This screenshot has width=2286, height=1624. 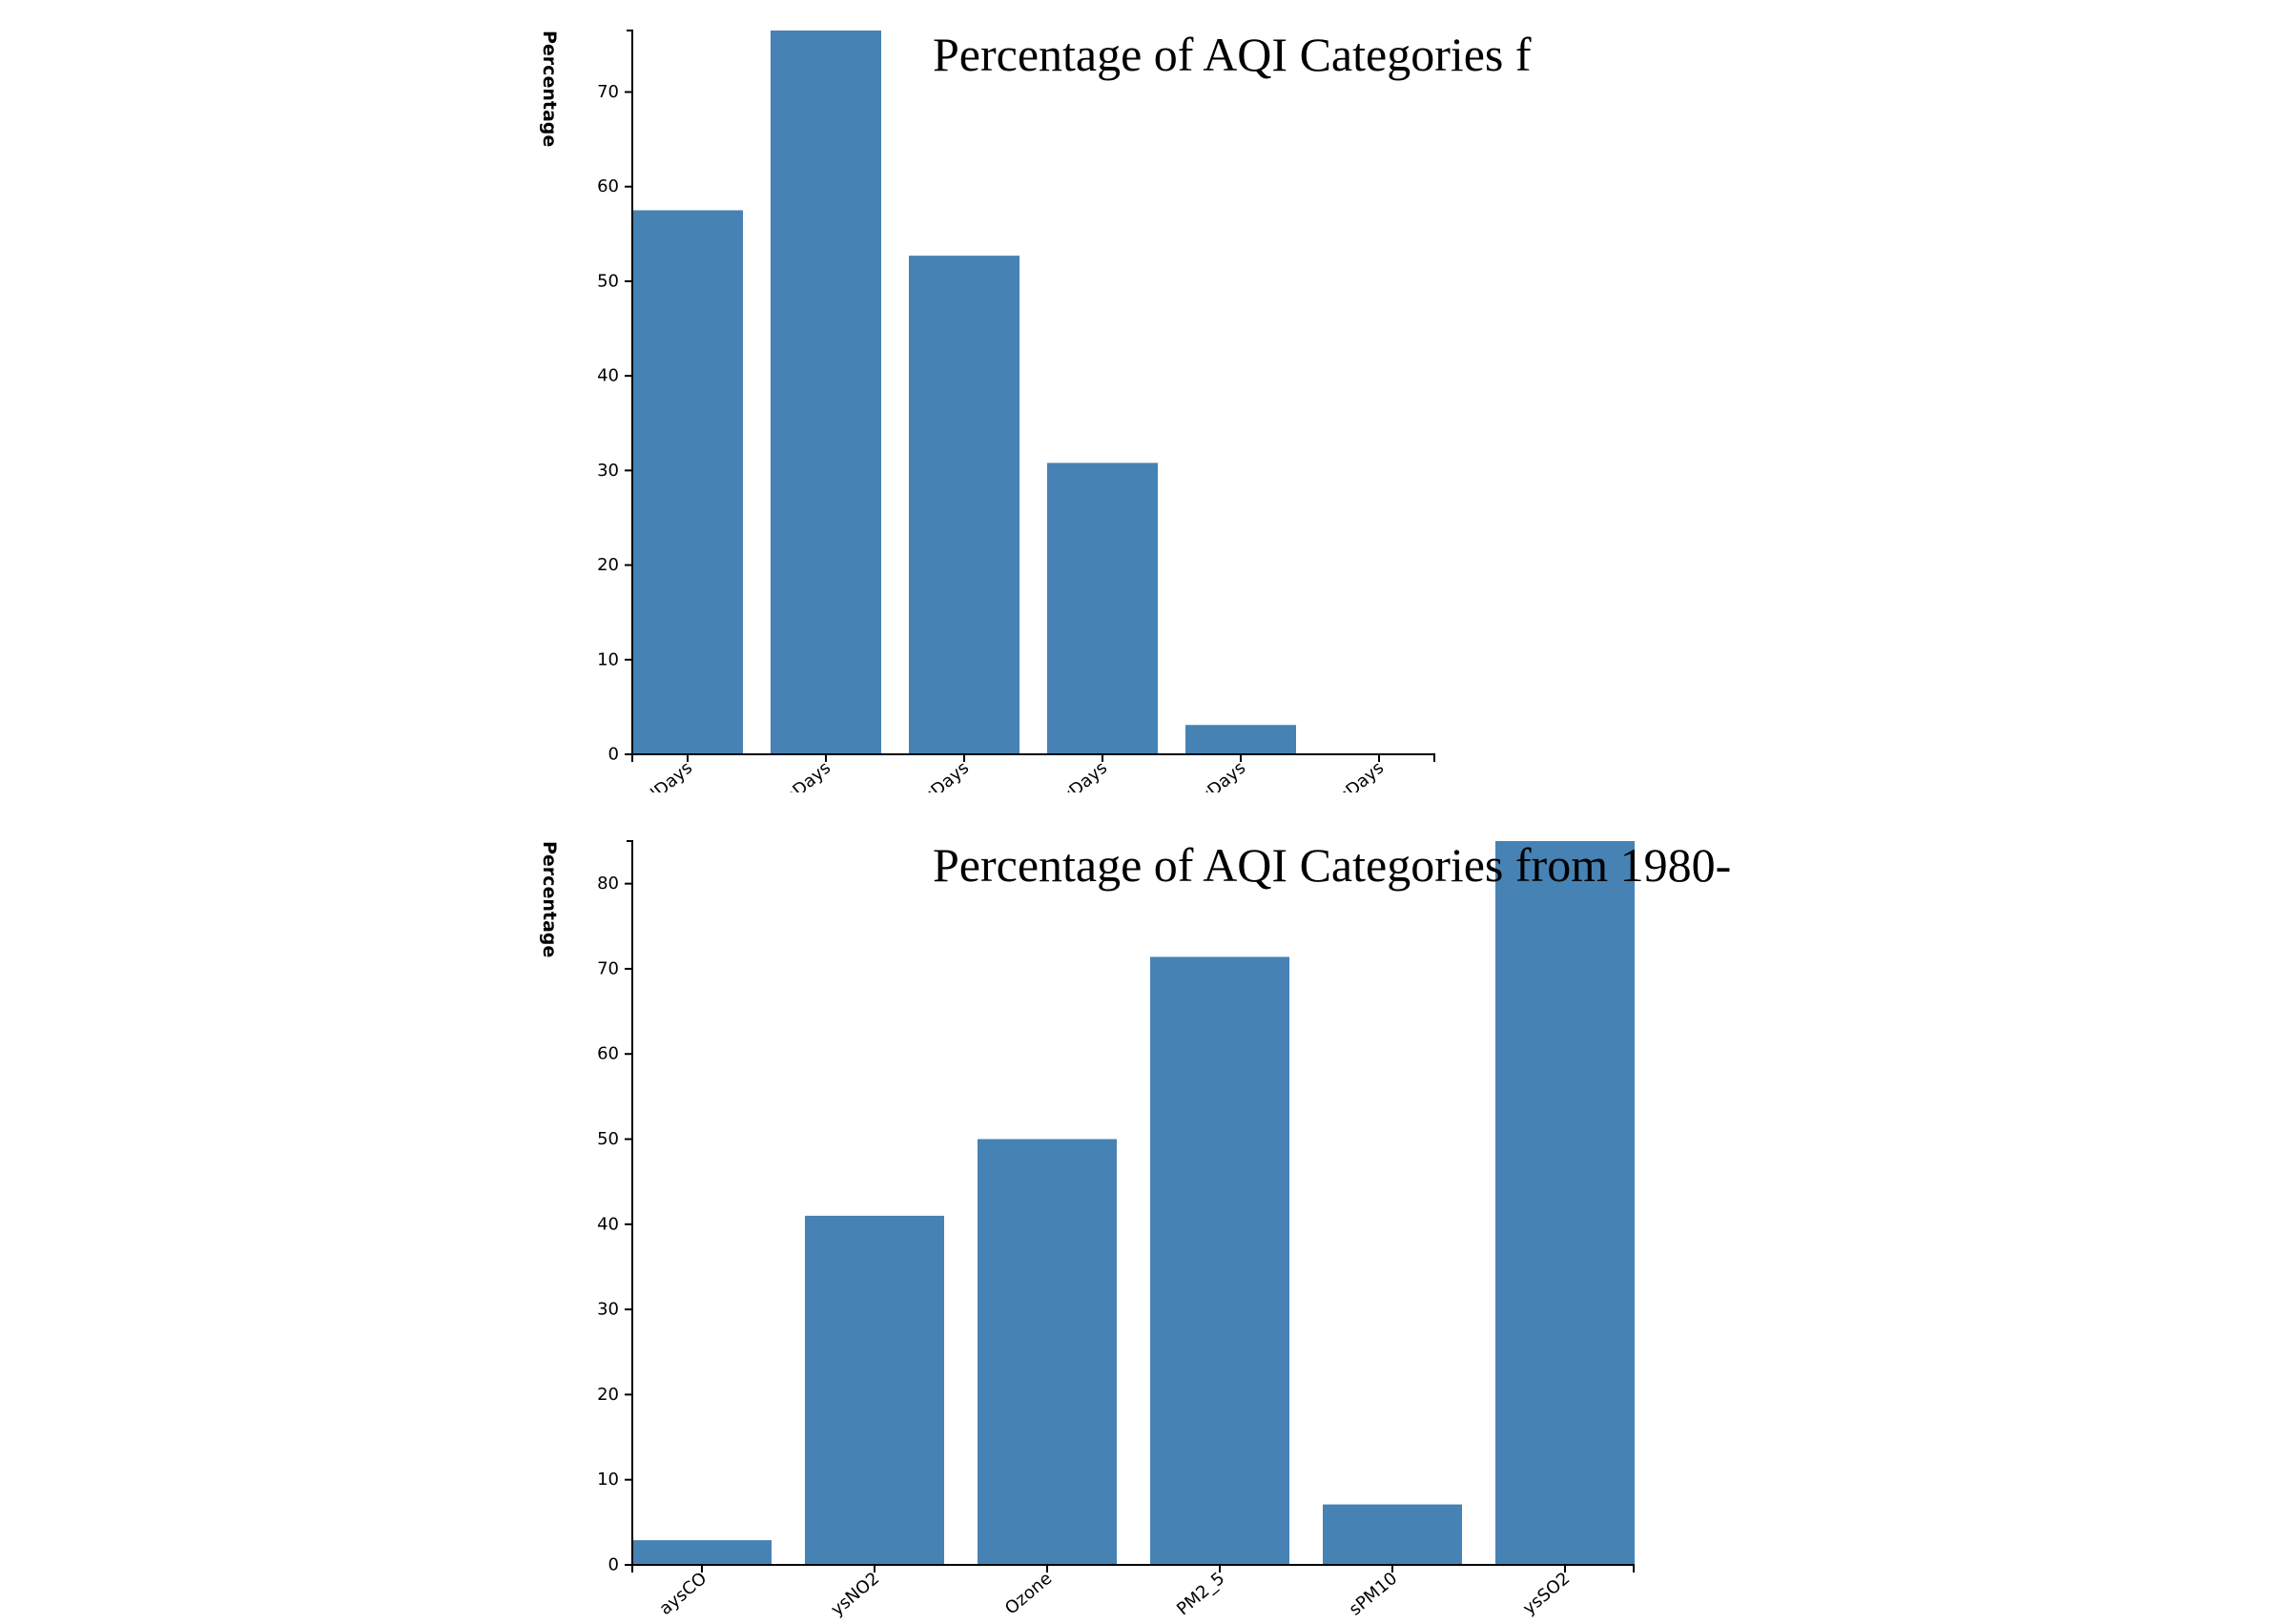 I want to click on chart-1-x-axis-line, so click(x=1033, y=757).